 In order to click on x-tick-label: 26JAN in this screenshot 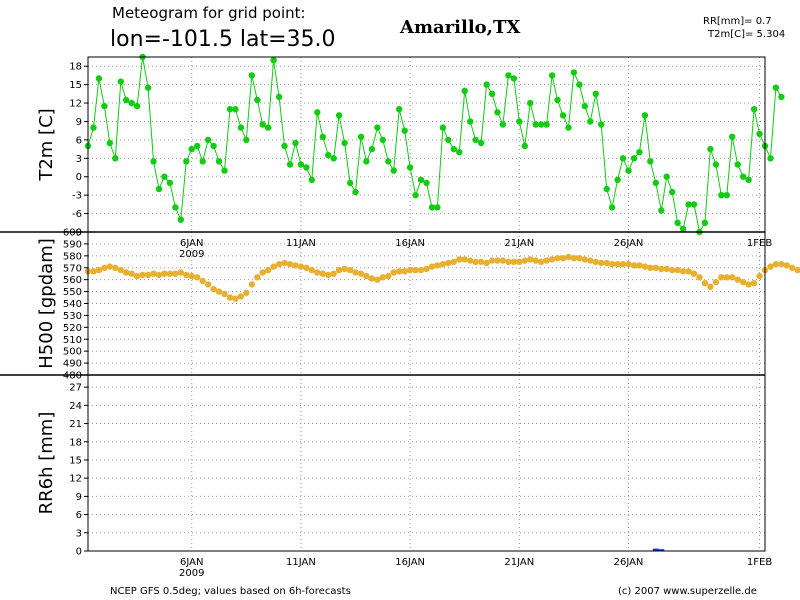, I will do `click(629, 243)`.